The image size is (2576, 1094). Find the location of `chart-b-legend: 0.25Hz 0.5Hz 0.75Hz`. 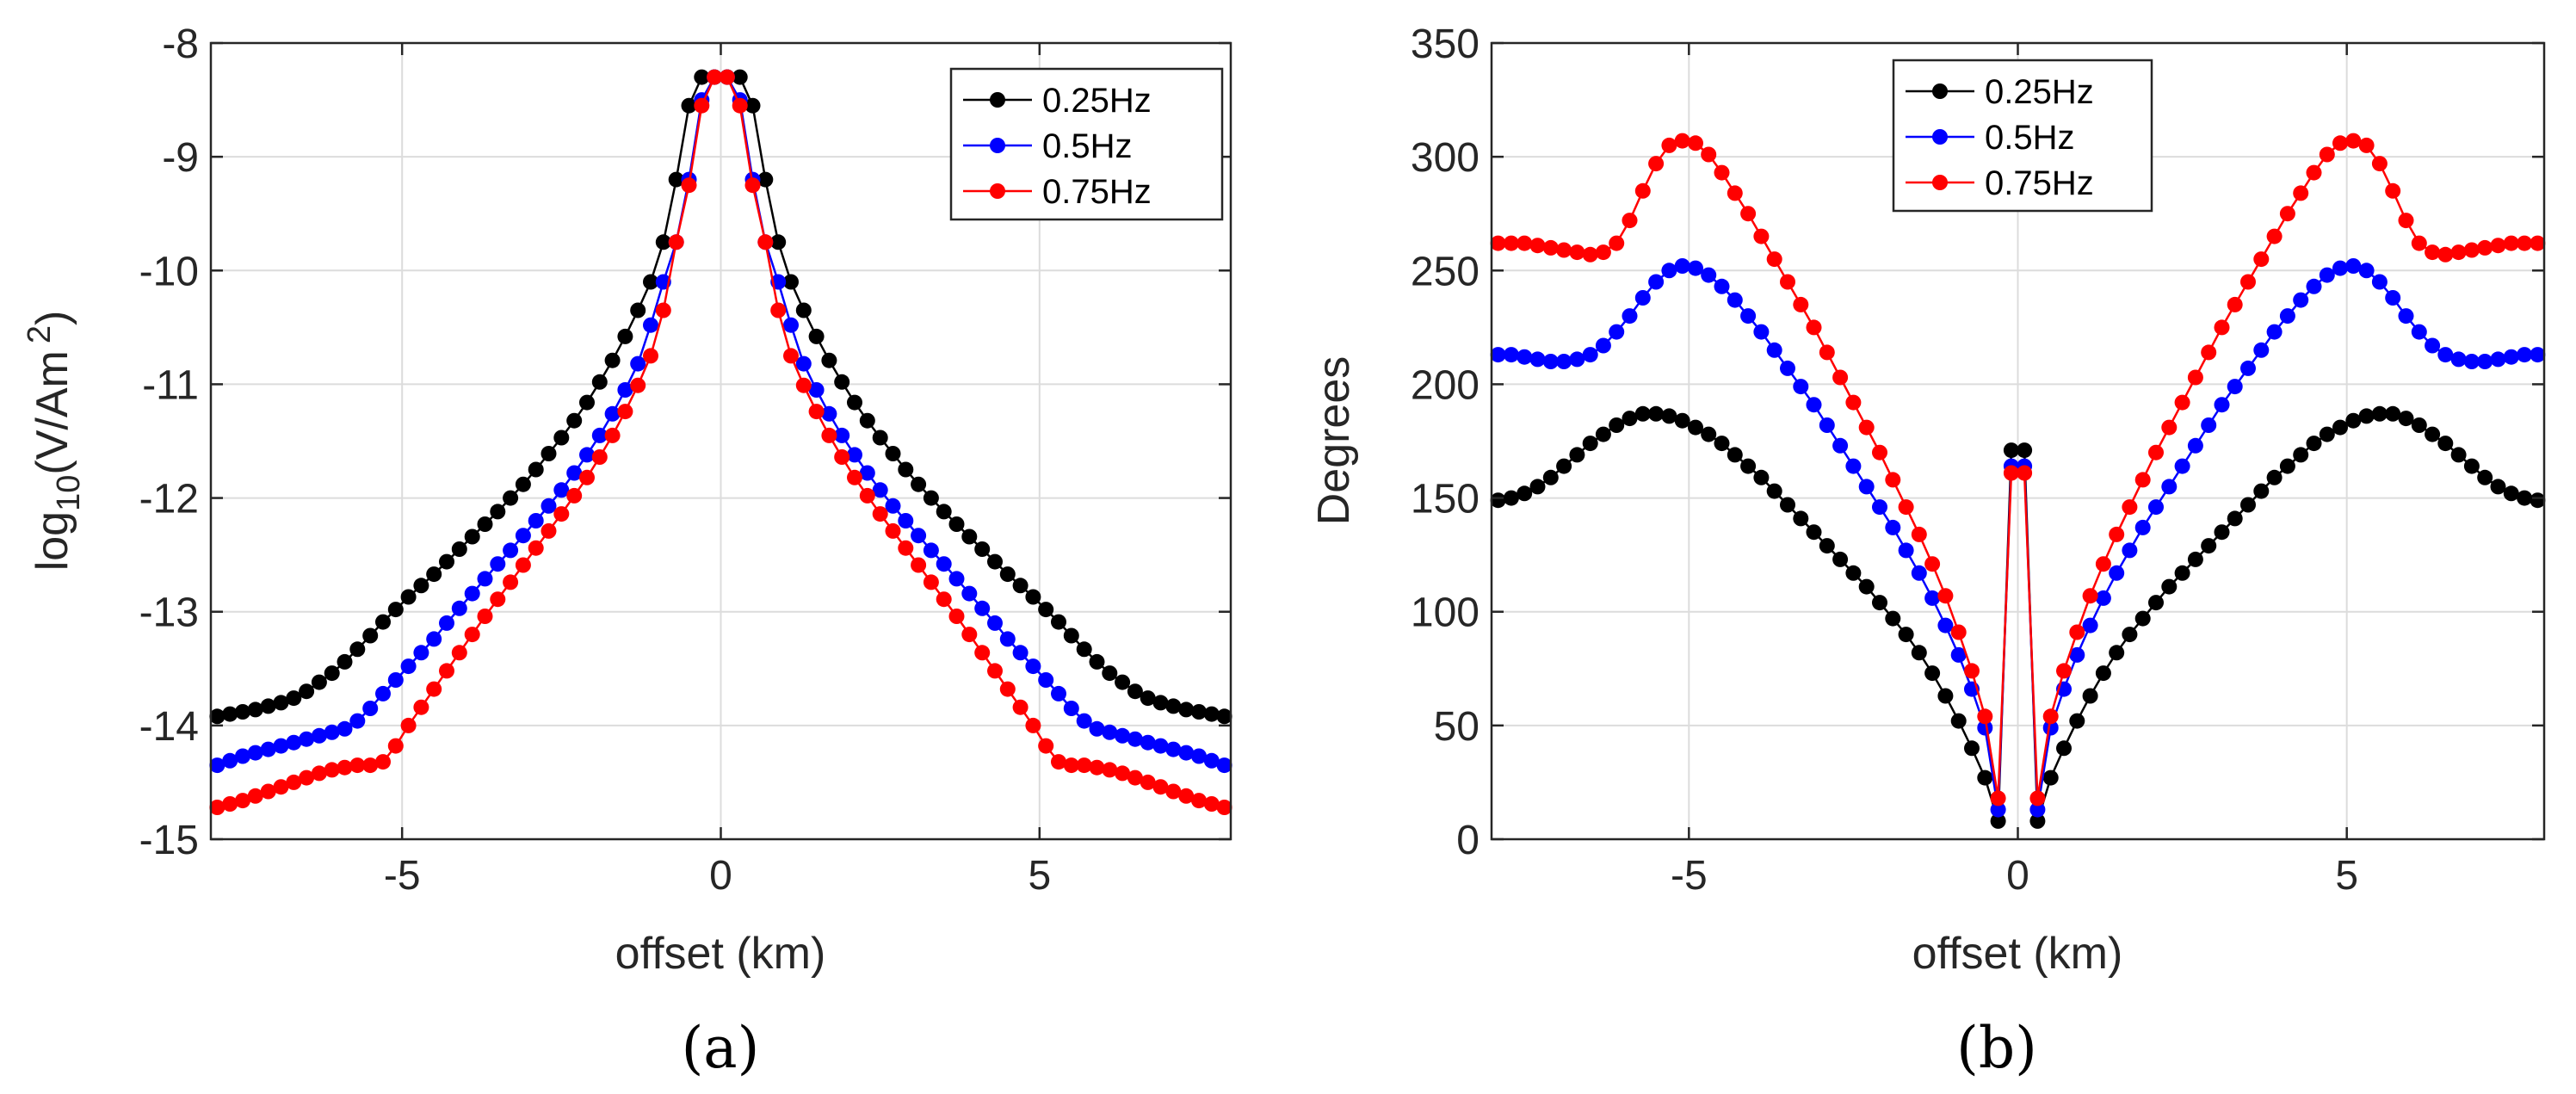

chart-b-legend: 0.25Hz 0.5Hz 0.75Hz is located at coordinates (2022, 136).